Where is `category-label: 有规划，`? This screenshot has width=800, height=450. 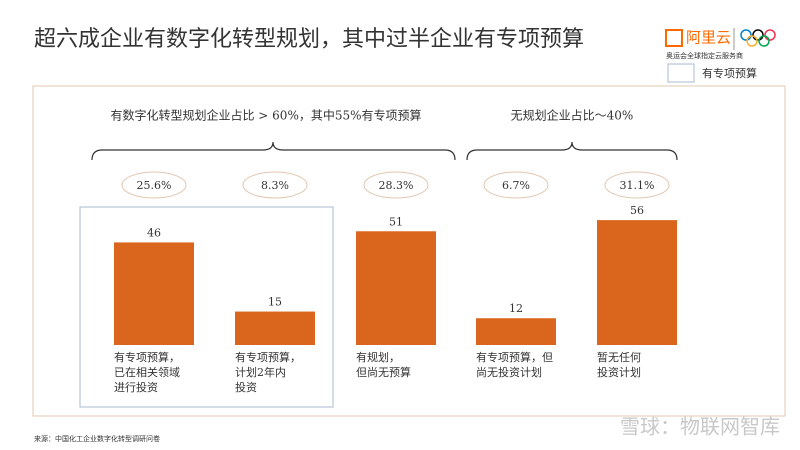
category-label: 有规划， is located at coordinates (378, 357).